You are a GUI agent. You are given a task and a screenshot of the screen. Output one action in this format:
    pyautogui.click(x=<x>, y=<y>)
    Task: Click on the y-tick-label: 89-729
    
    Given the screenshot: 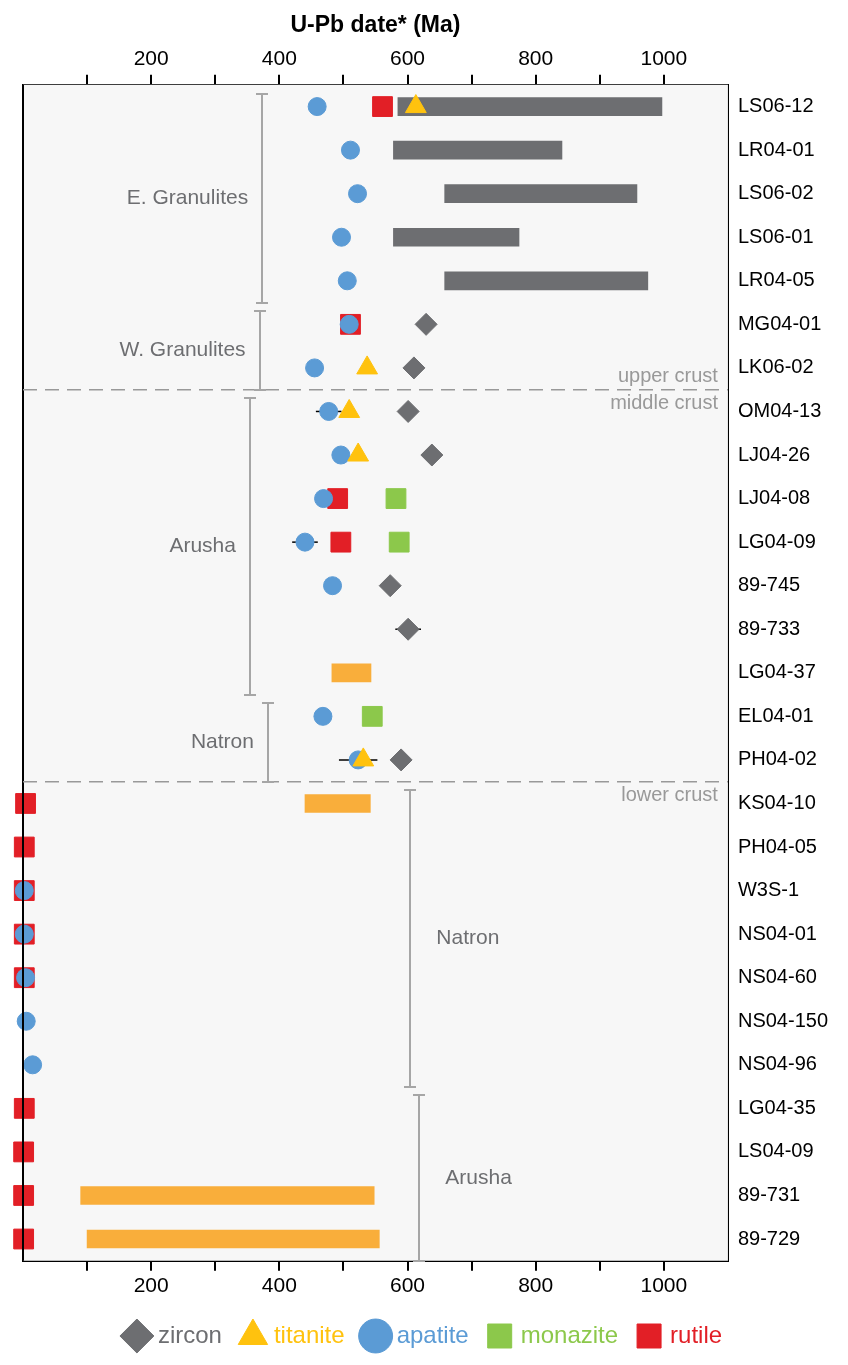 What is the action you would take?
    pyautogui.click(x=769, y=1237)
    